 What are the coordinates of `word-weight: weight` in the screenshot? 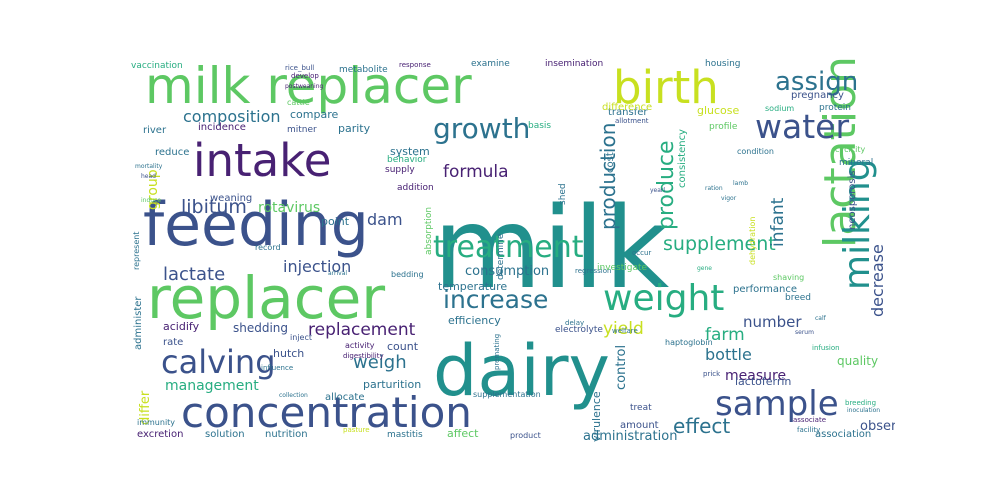 It's located at (663, 298).